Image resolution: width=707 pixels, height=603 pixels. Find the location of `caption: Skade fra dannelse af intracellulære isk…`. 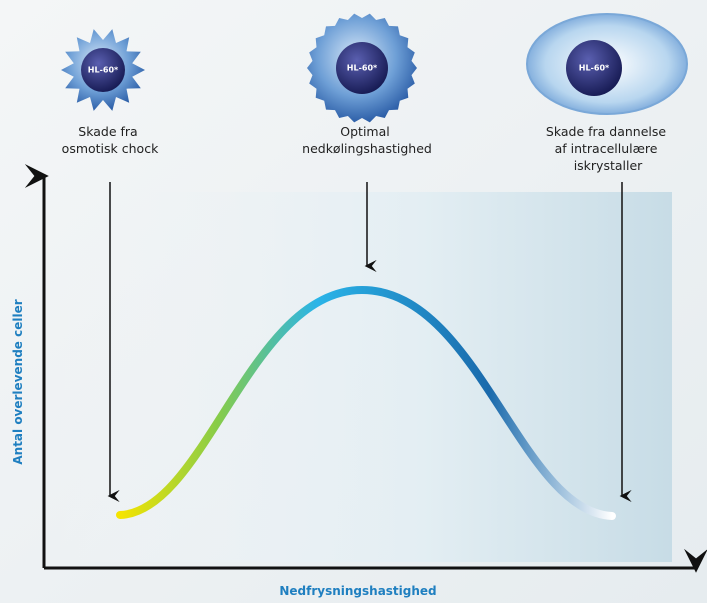

caption: Skade fra dannelse af intracellulære isk… is located at coordinates (608, 148).